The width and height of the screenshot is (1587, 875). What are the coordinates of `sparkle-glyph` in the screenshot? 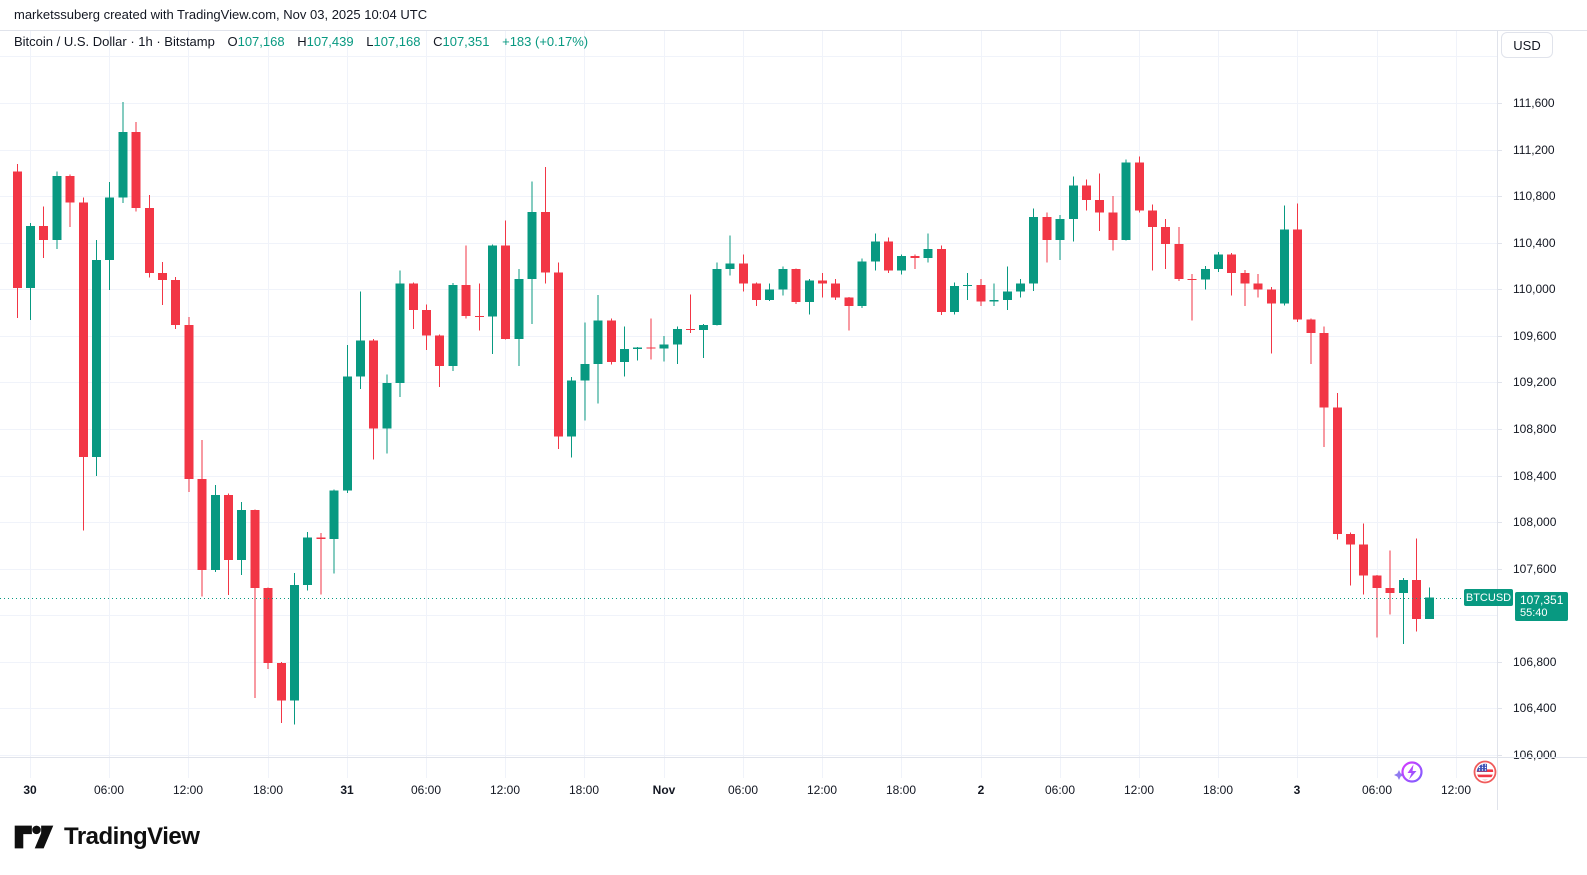 It's located at (1399, 775).